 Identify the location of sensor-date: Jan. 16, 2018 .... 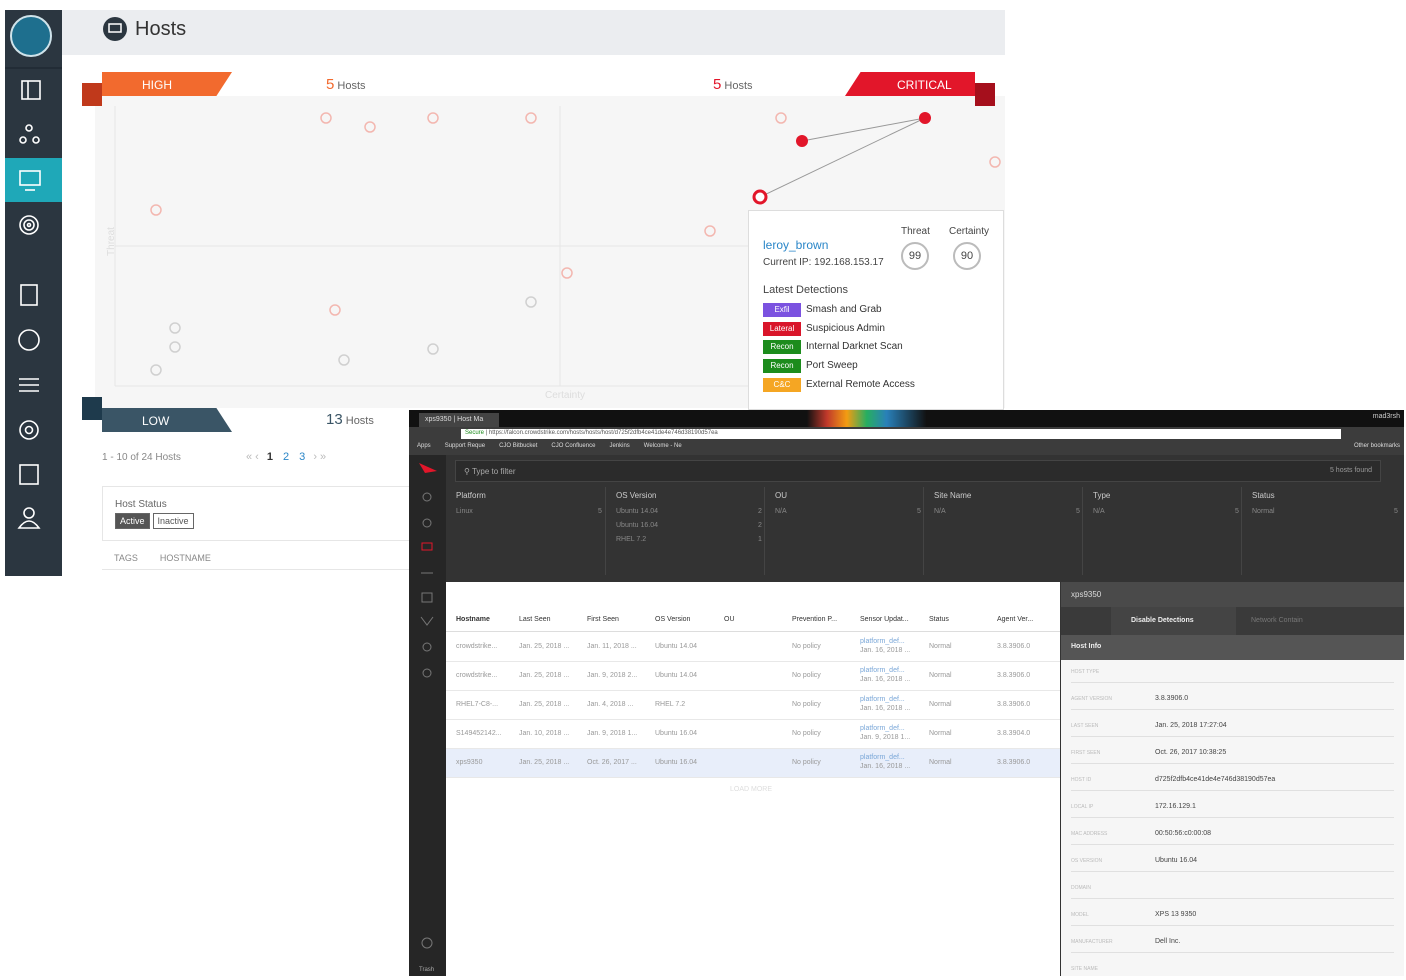
(885, 679).